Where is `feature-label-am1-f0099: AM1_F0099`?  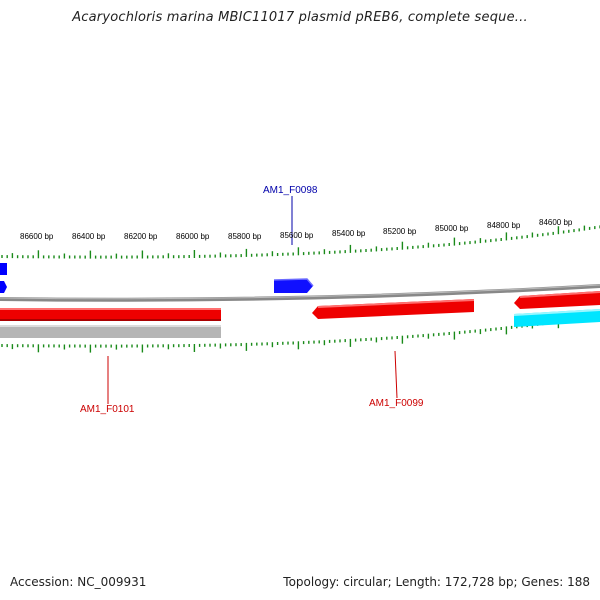 feature-label-am1-f0099: AM1_F0099 is located at coordinates (396, 403).